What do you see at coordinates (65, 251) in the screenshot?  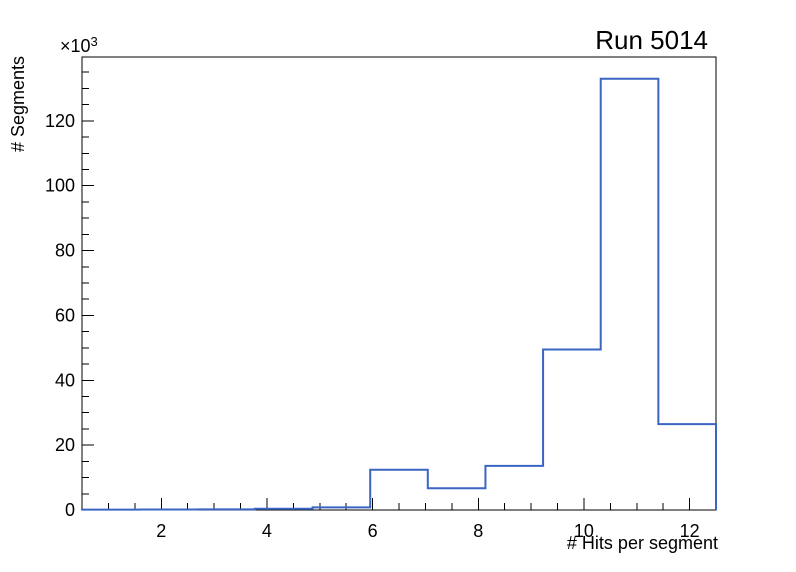 I see `y-tick-label: 80` at bounding box center [65, 251].